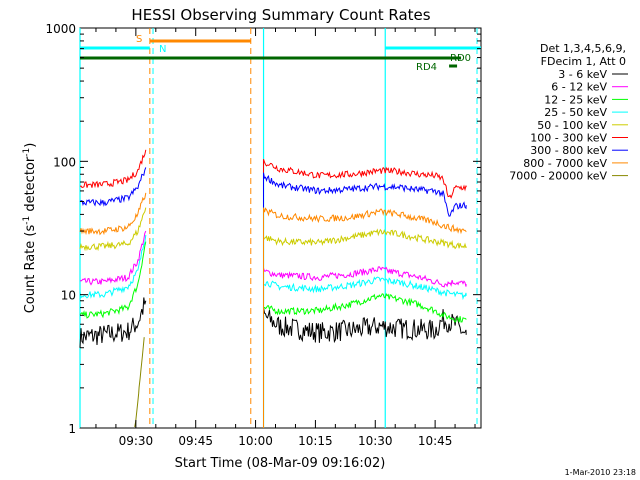  I want to click on series-line-3-seg2, so click(365, 352).